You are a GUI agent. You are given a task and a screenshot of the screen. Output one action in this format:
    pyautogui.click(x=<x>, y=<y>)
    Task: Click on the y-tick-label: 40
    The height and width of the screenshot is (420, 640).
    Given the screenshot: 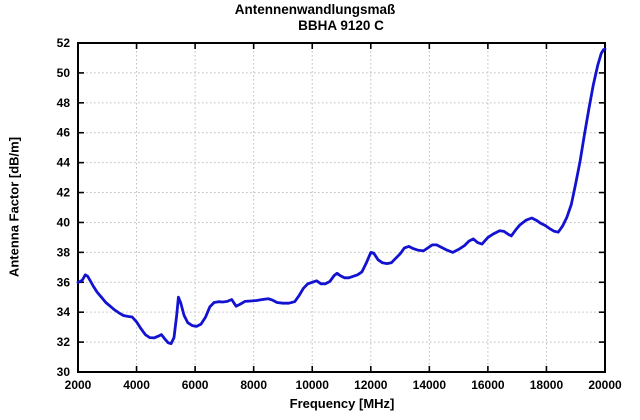 What is the action you would take?
    pyautogui.click(x=64, y=222)
    